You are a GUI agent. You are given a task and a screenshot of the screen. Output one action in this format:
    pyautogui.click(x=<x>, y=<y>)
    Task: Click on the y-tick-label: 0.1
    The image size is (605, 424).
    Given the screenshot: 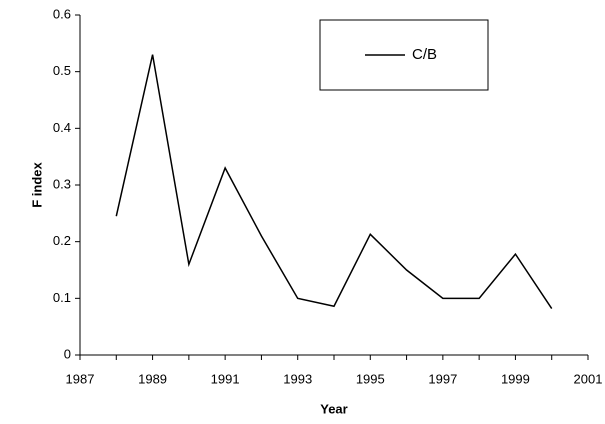 What is the action you would take?
    pyautogui.click(x=62, y=297)
    